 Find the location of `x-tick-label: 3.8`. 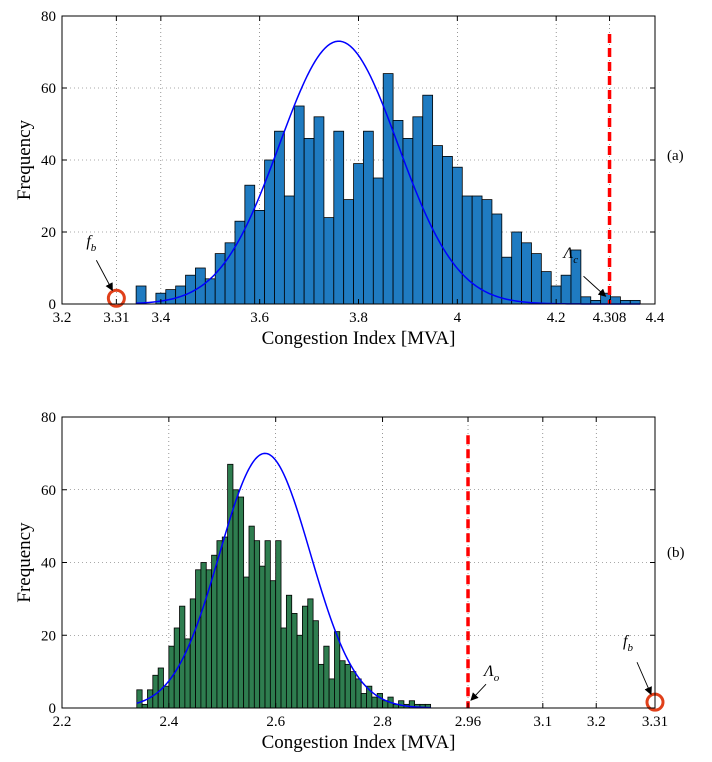

x-tick-label: 3.8 is located at coordinates (358, 318).